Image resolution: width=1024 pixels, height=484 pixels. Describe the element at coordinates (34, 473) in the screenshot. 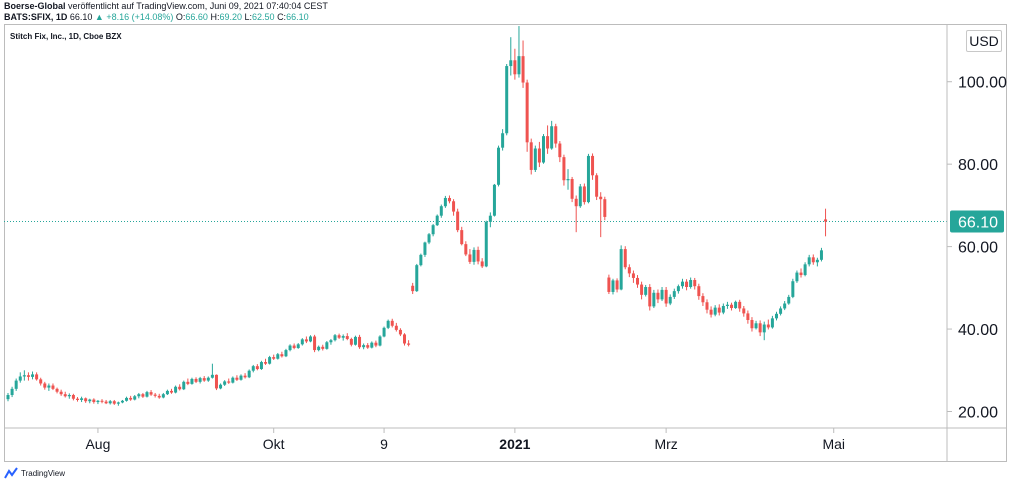

I see `footer-brand: TradingView` at that location.